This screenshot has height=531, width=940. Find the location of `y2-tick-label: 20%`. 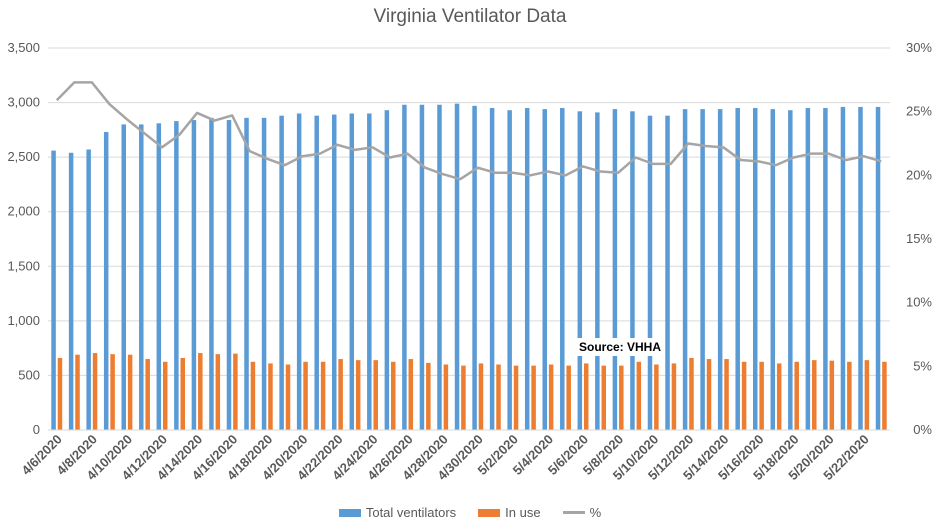

y2-tick-label: 20% is located at coordinates (919, 174).